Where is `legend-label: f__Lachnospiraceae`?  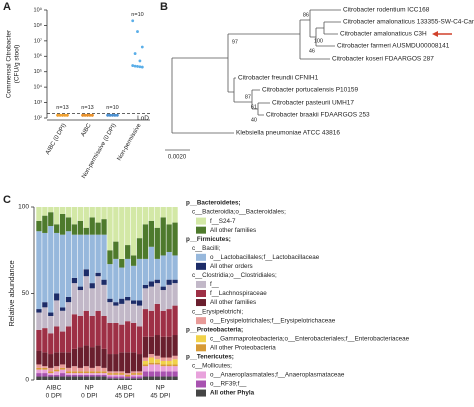
legend-label: f__Lachnospiraceae is located at coordinates (238, 293).